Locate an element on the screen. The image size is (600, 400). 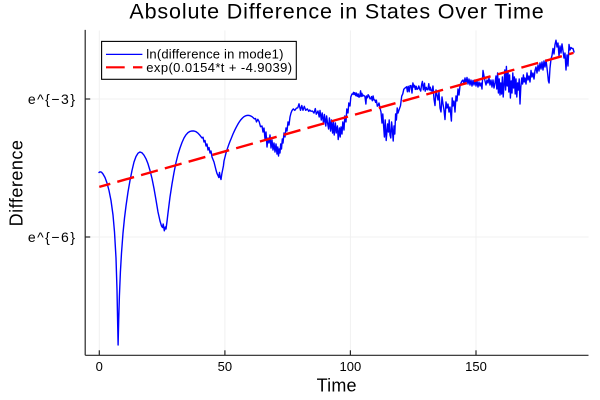
svg-text: e^{−3} is located at coordinates (52, 99).